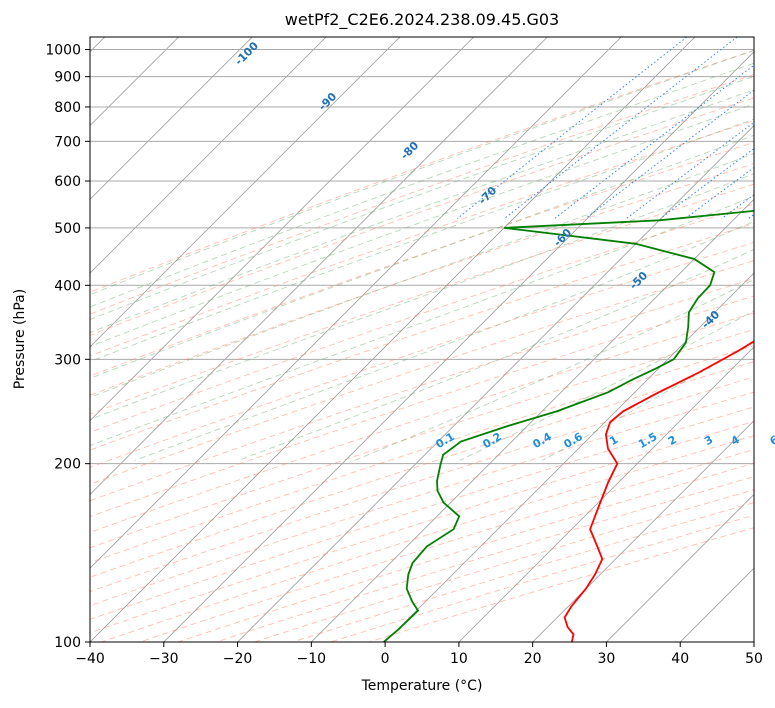  I want to click on y-axis: 100 200 300 400 500 600 700 800 900 1000, so click(67, 347).